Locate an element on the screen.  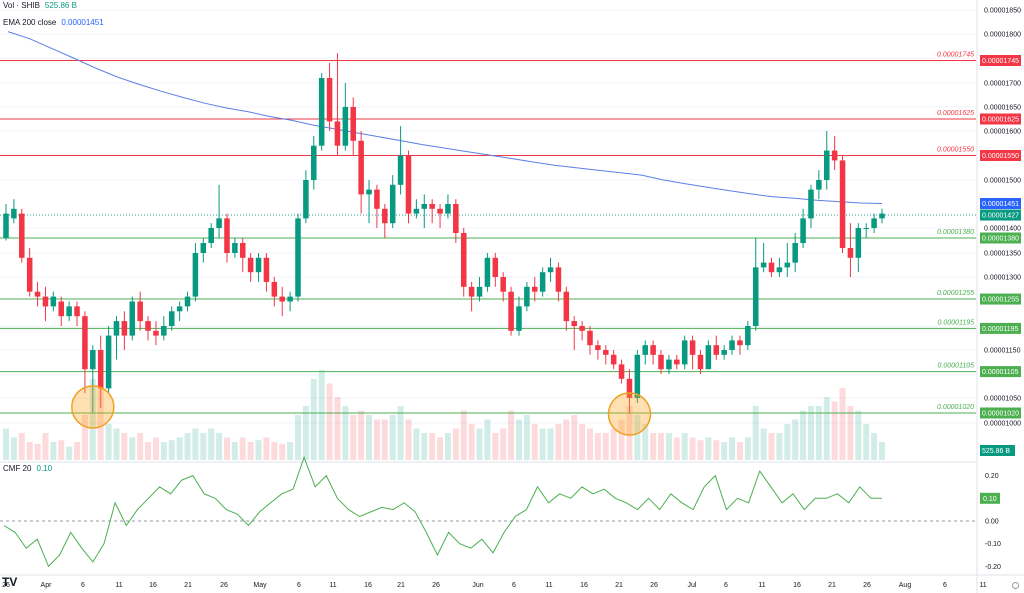
time-axis-label: 16 is located at coordinates (797, 585).